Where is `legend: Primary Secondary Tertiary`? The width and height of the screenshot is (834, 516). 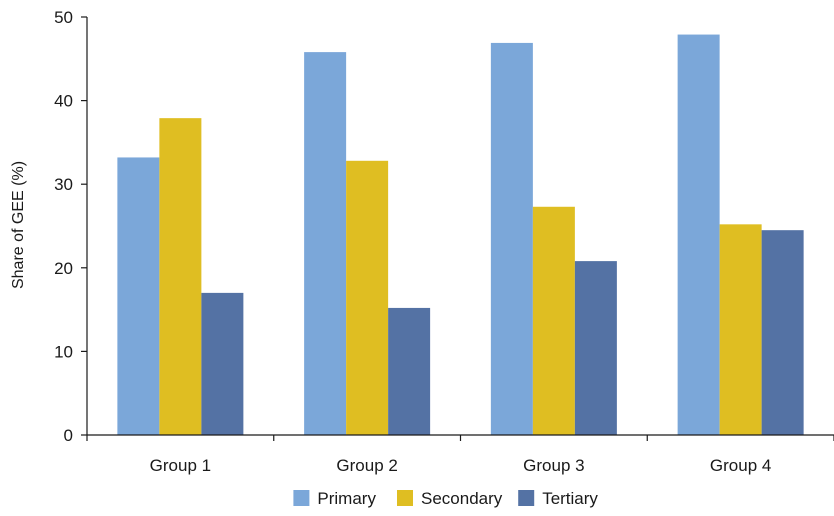 legend: Primary Secondary Tertiary is located at coordinates (445, 498).